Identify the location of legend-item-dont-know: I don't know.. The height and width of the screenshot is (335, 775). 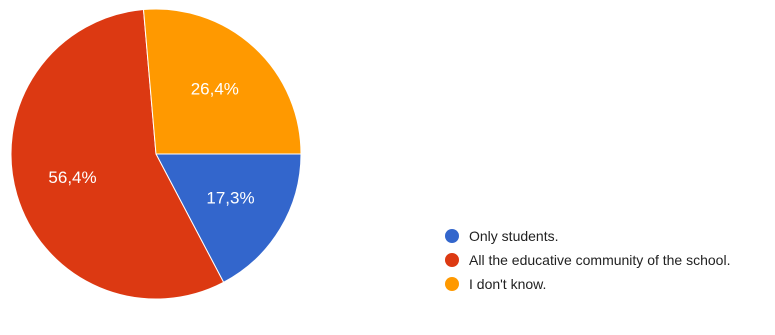
(610, 284).